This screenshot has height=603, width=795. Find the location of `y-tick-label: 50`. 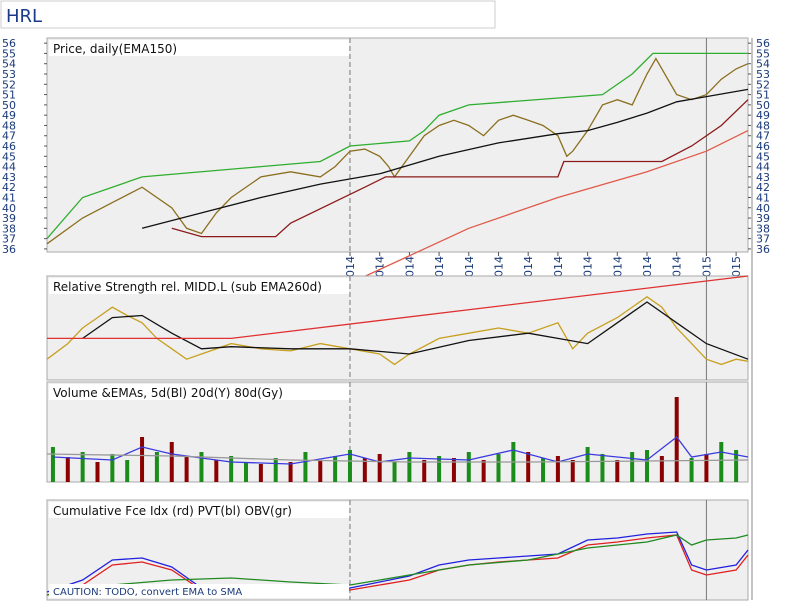

y-tick-label: 50 is located at coordinates (9, 105).